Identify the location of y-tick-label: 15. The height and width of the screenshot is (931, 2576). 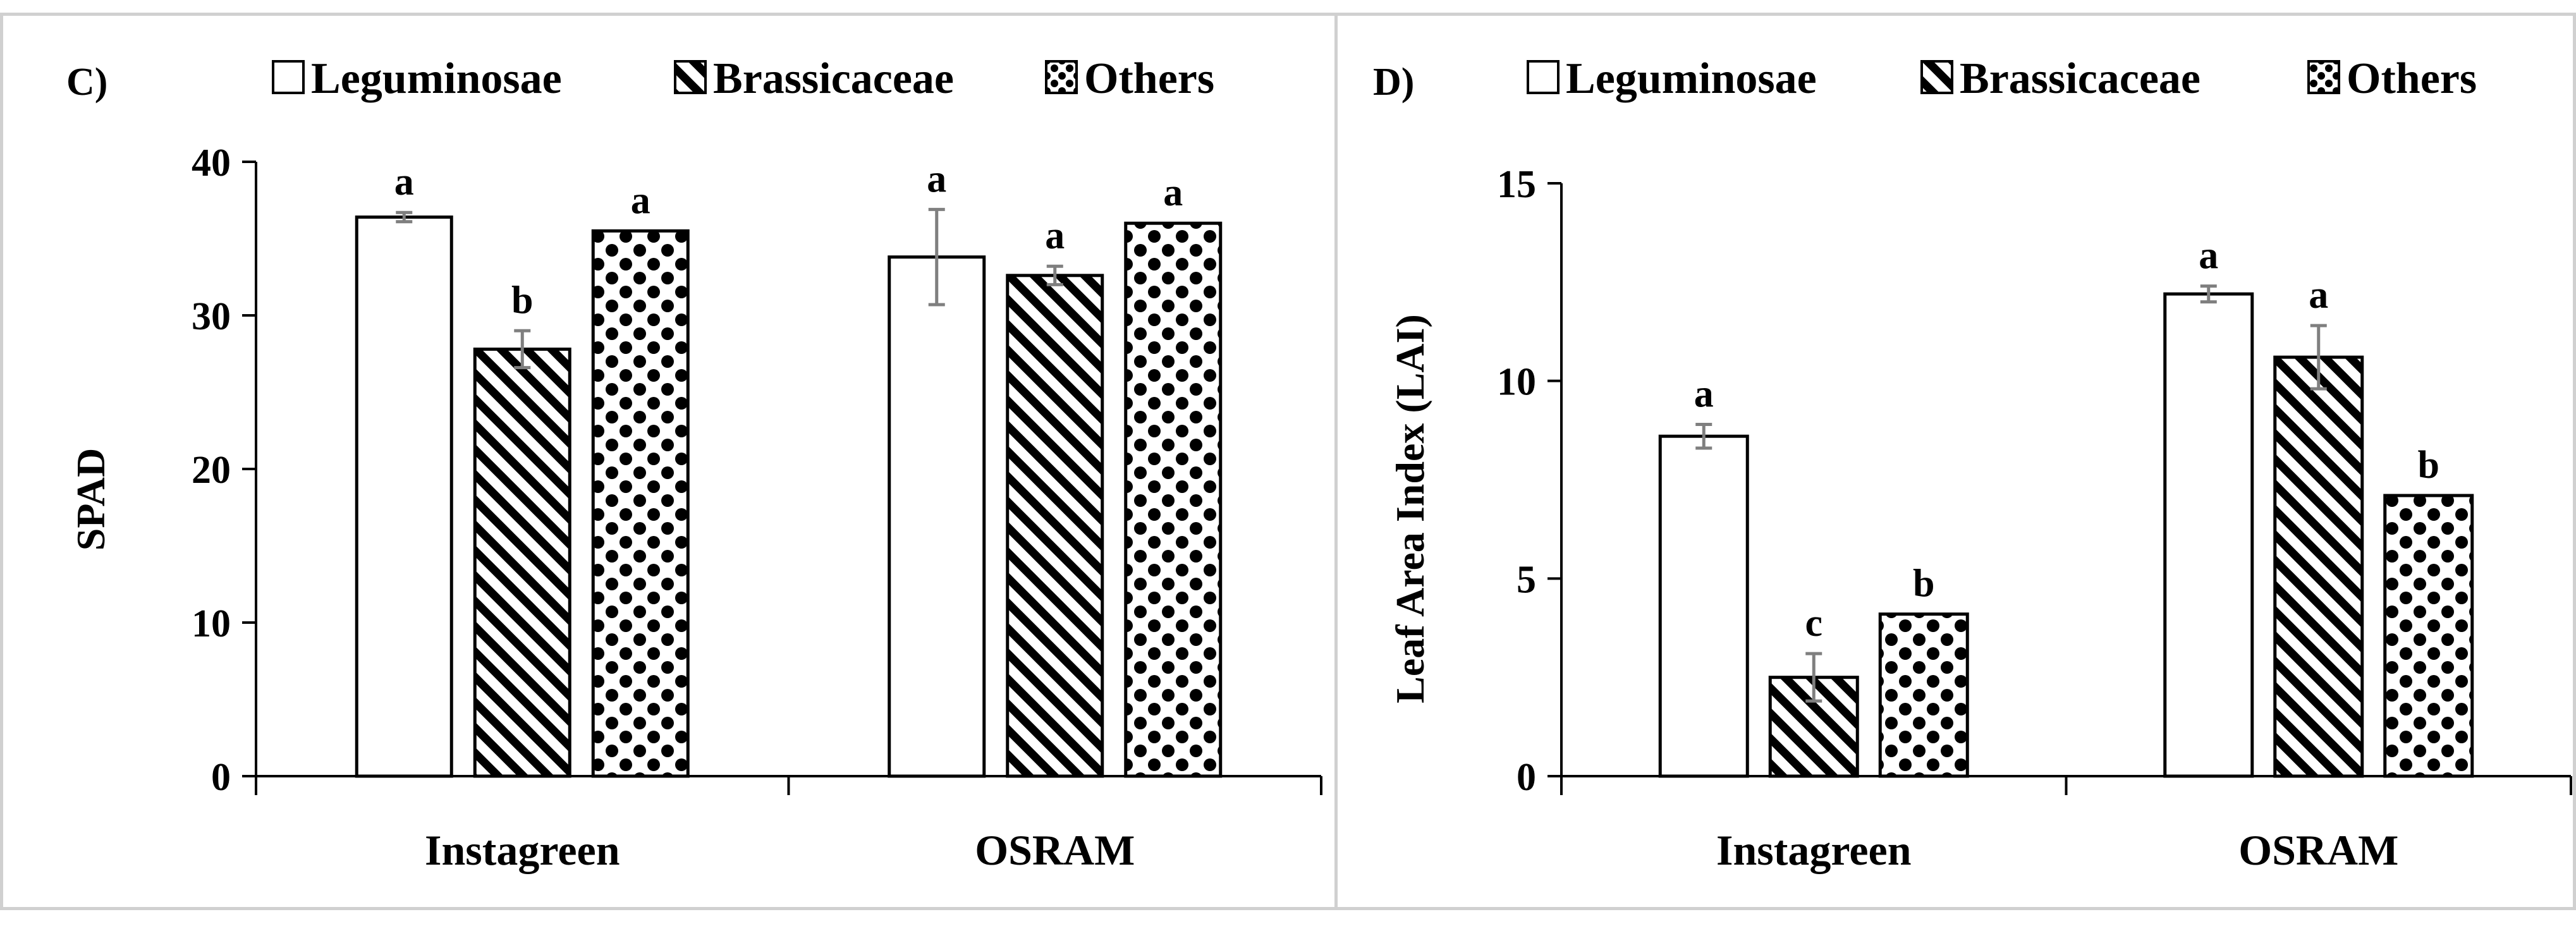
(1516, 184).